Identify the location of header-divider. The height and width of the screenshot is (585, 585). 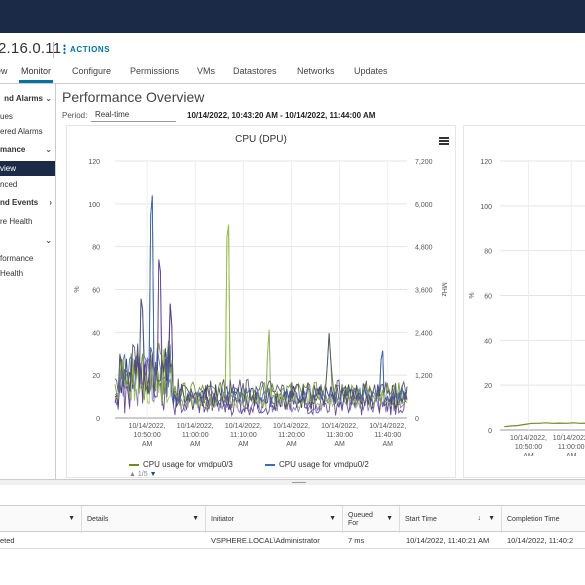
(53, 50).